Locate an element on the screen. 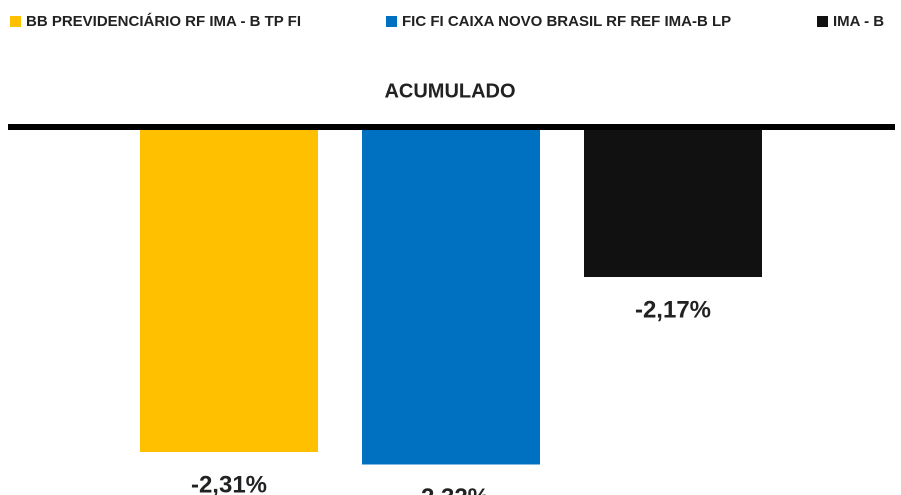 This screenshot has width=901, height=495. legend-label: BB PREVIDENCIÁRIO RF IMA - B TP FI is located at coordinates (163, 21).